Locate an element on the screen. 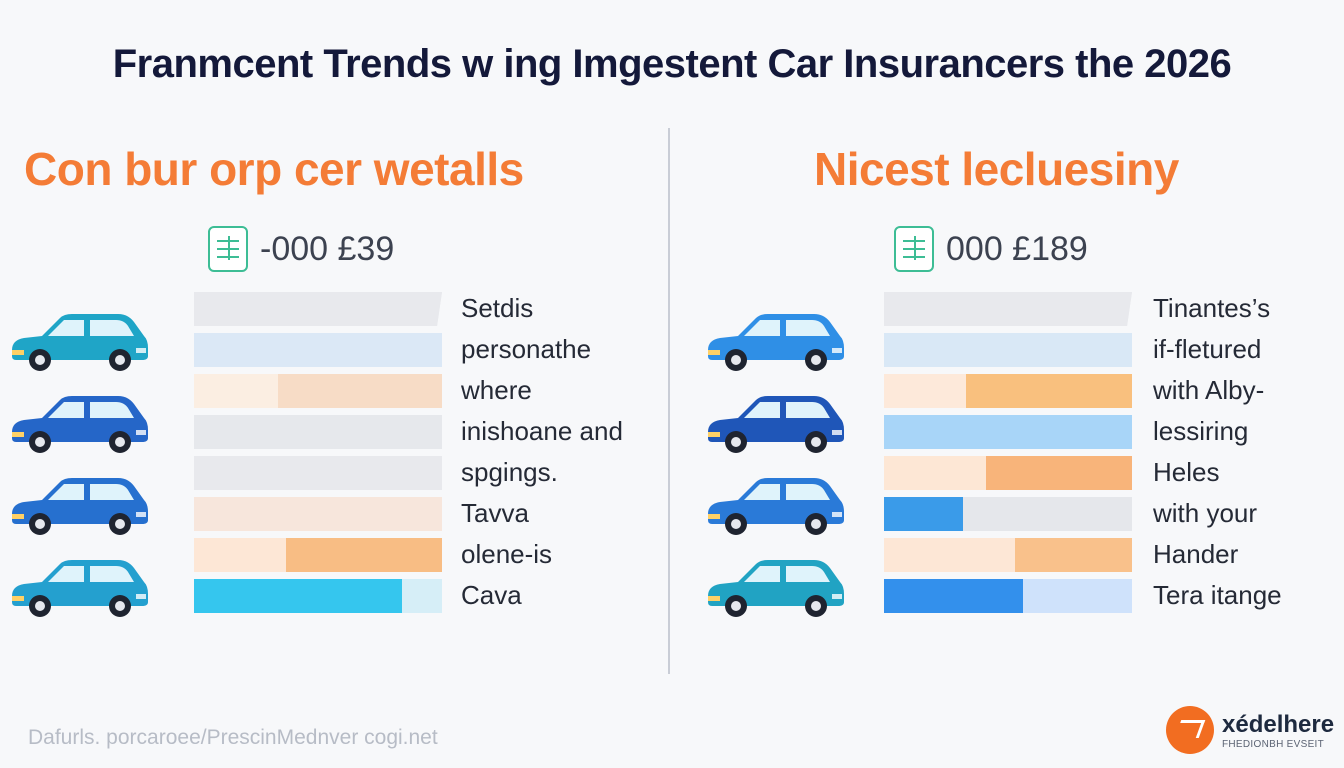  right-description-line: if-fletured is located at coordinates (1207, 349).